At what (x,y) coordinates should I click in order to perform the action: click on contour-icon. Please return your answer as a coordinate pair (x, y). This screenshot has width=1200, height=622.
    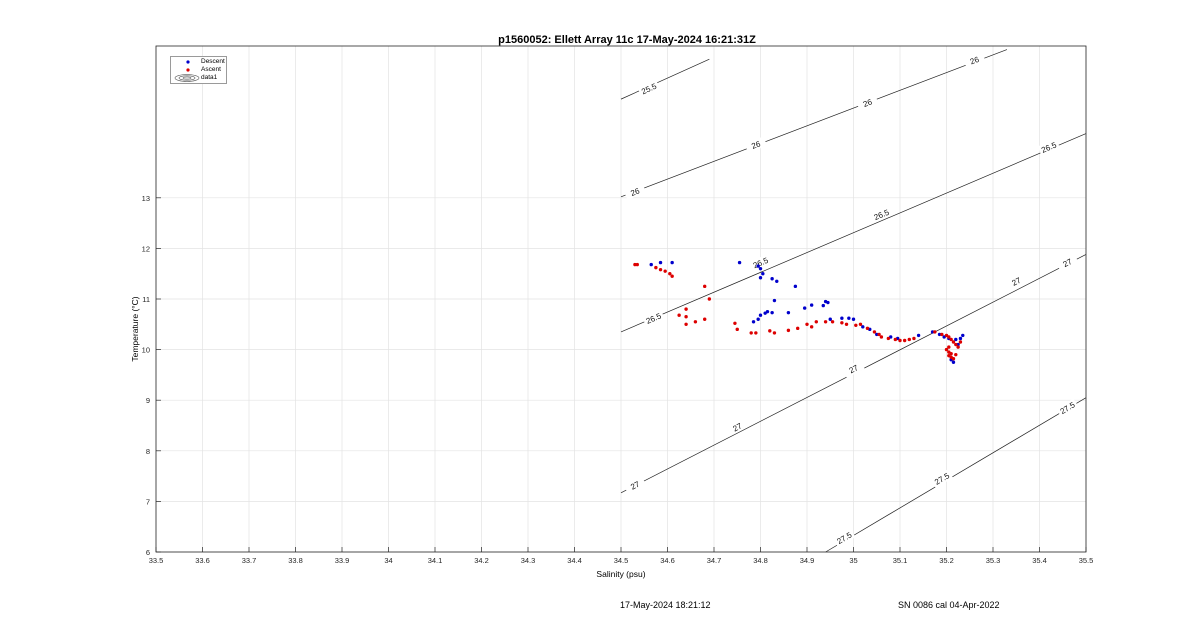
    Looking at the image, I should click on (187, 78).